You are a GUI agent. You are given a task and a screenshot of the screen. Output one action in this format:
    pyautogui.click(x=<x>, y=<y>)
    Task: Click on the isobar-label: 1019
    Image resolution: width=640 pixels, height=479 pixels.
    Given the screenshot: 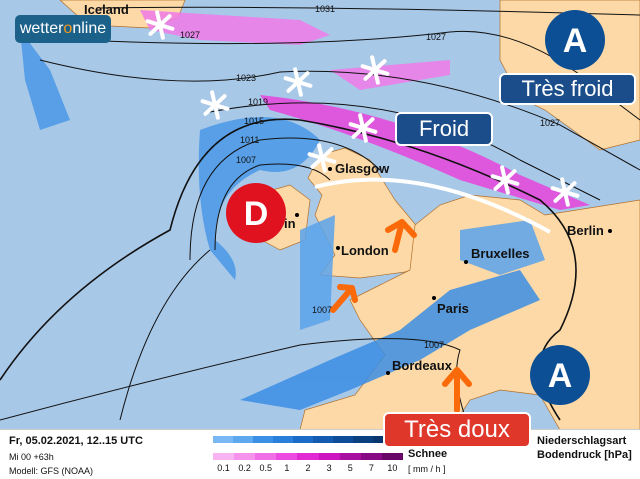 What is the action you would take?
    pyautogui.click(x=258, y=102)
    